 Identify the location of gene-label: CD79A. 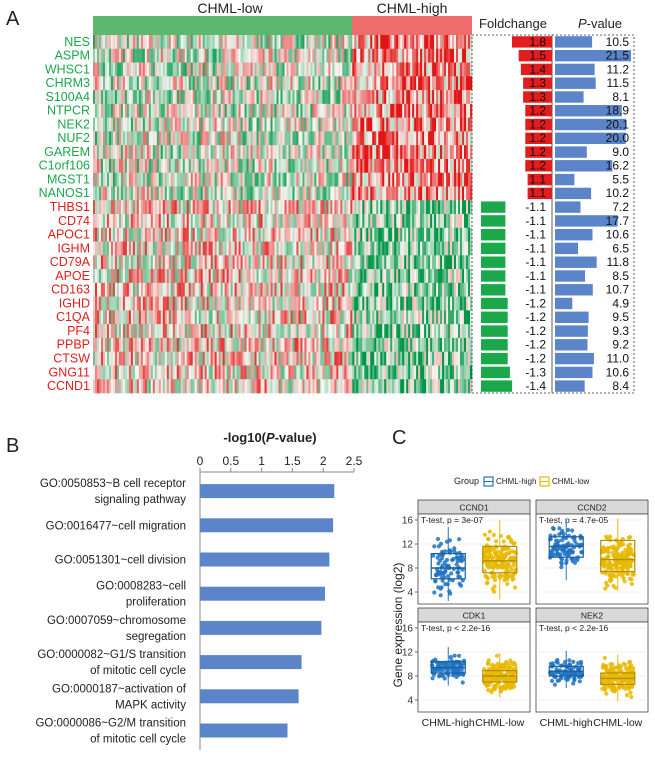
(70, 262).